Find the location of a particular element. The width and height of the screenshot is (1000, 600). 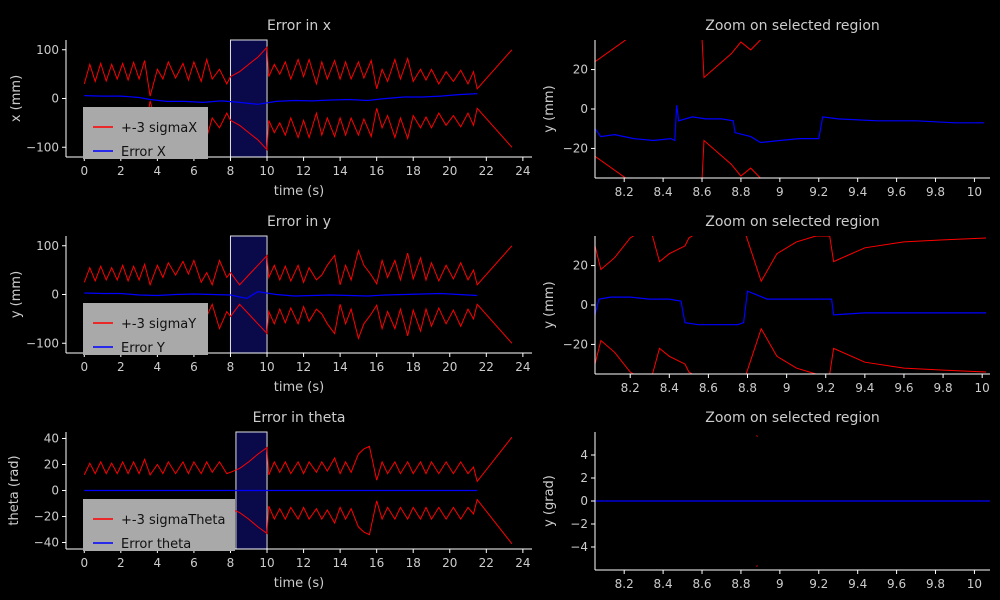

legend-label: Error X is located at coordinates (143, 152).